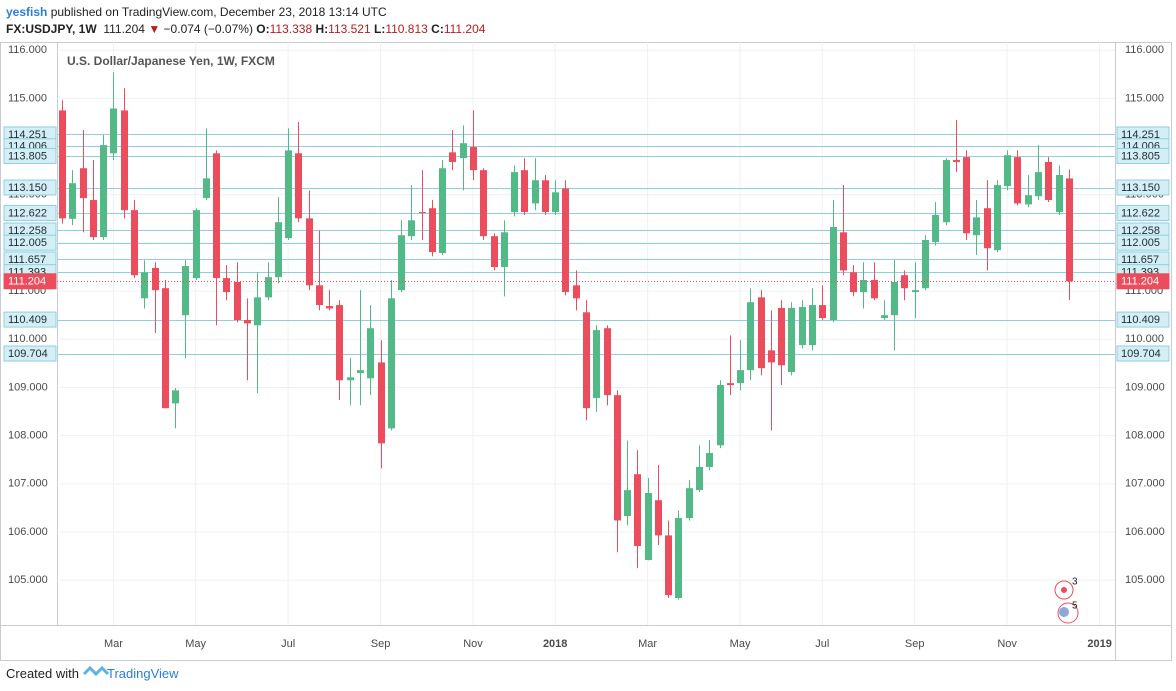 This screenshot has height=691, width=1176. I want to click on level-label: 114.251, so click(1140, 135).